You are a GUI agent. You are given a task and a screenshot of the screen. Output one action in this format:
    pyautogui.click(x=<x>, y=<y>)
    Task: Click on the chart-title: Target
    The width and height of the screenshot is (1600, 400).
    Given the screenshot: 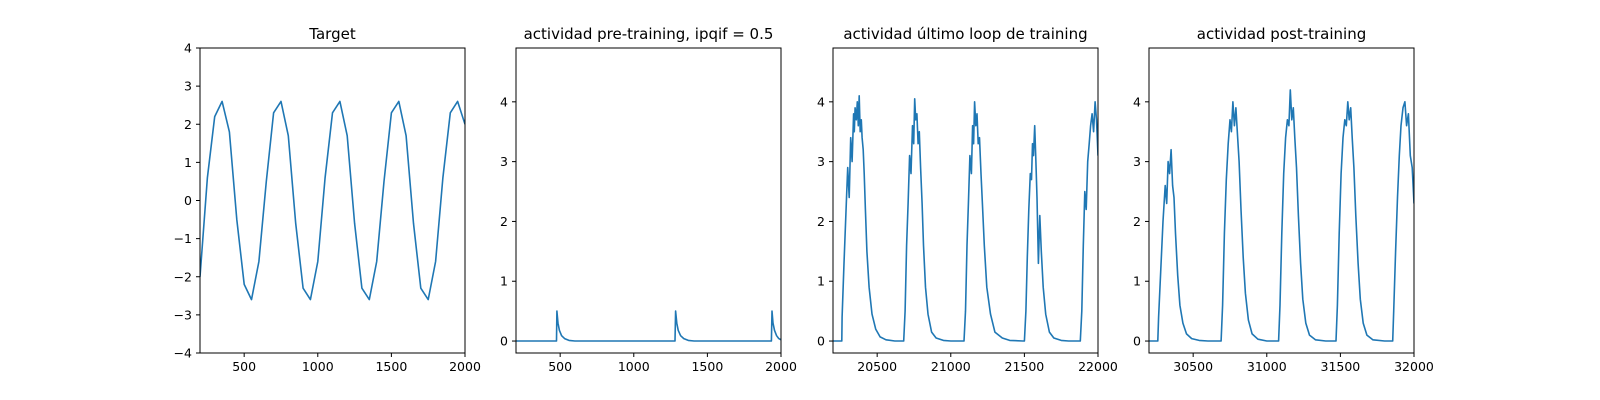 What is the action you would take?
    pyautogui.click(x=332, y=34)
    